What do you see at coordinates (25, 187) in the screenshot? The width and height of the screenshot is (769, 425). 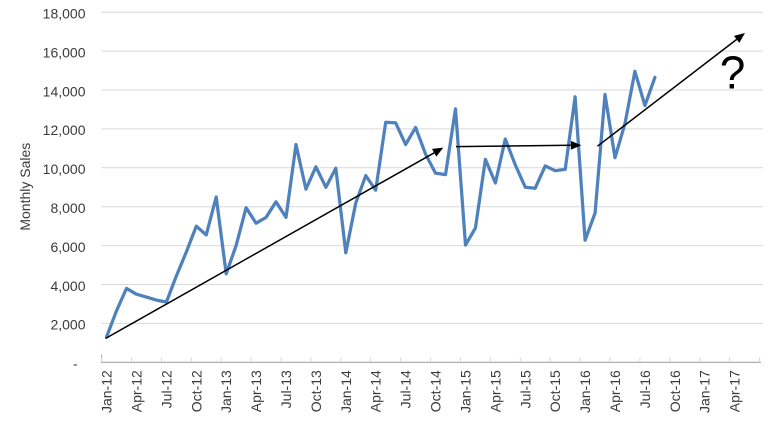 I see `svg-text: Monthly Sales` at bounding box center [25, 187].